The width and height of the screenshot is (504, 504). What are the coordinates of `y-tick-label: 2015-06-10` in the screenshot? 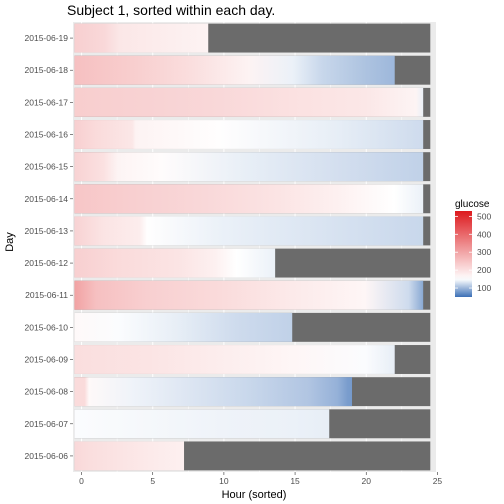 It's located at (47, 327).